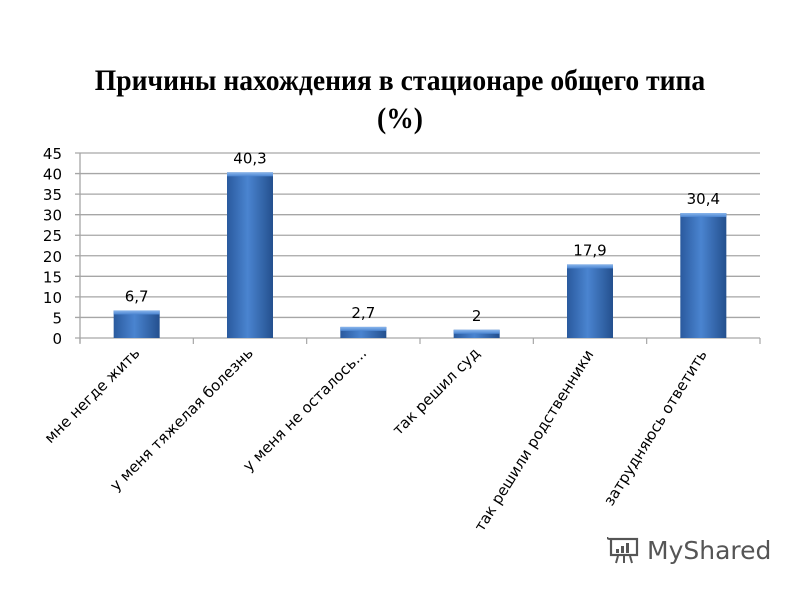  What do you see at coordinates (52, 216) in the screenshot?
I see `y-tick-label: 30` at bounding box center [52, 216].